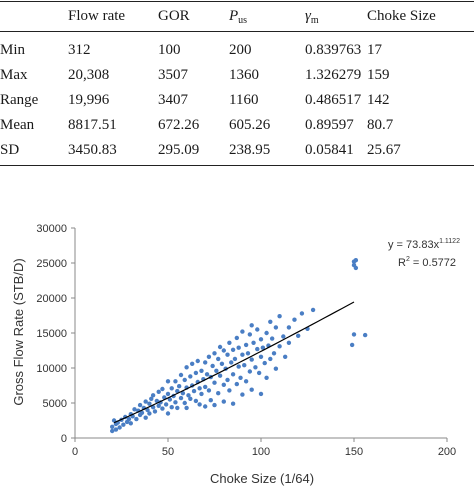  What do you see at coordinates (173, 75) in the screenshot?
I see `table-cell: 3507` at bounding box center [173, 75].